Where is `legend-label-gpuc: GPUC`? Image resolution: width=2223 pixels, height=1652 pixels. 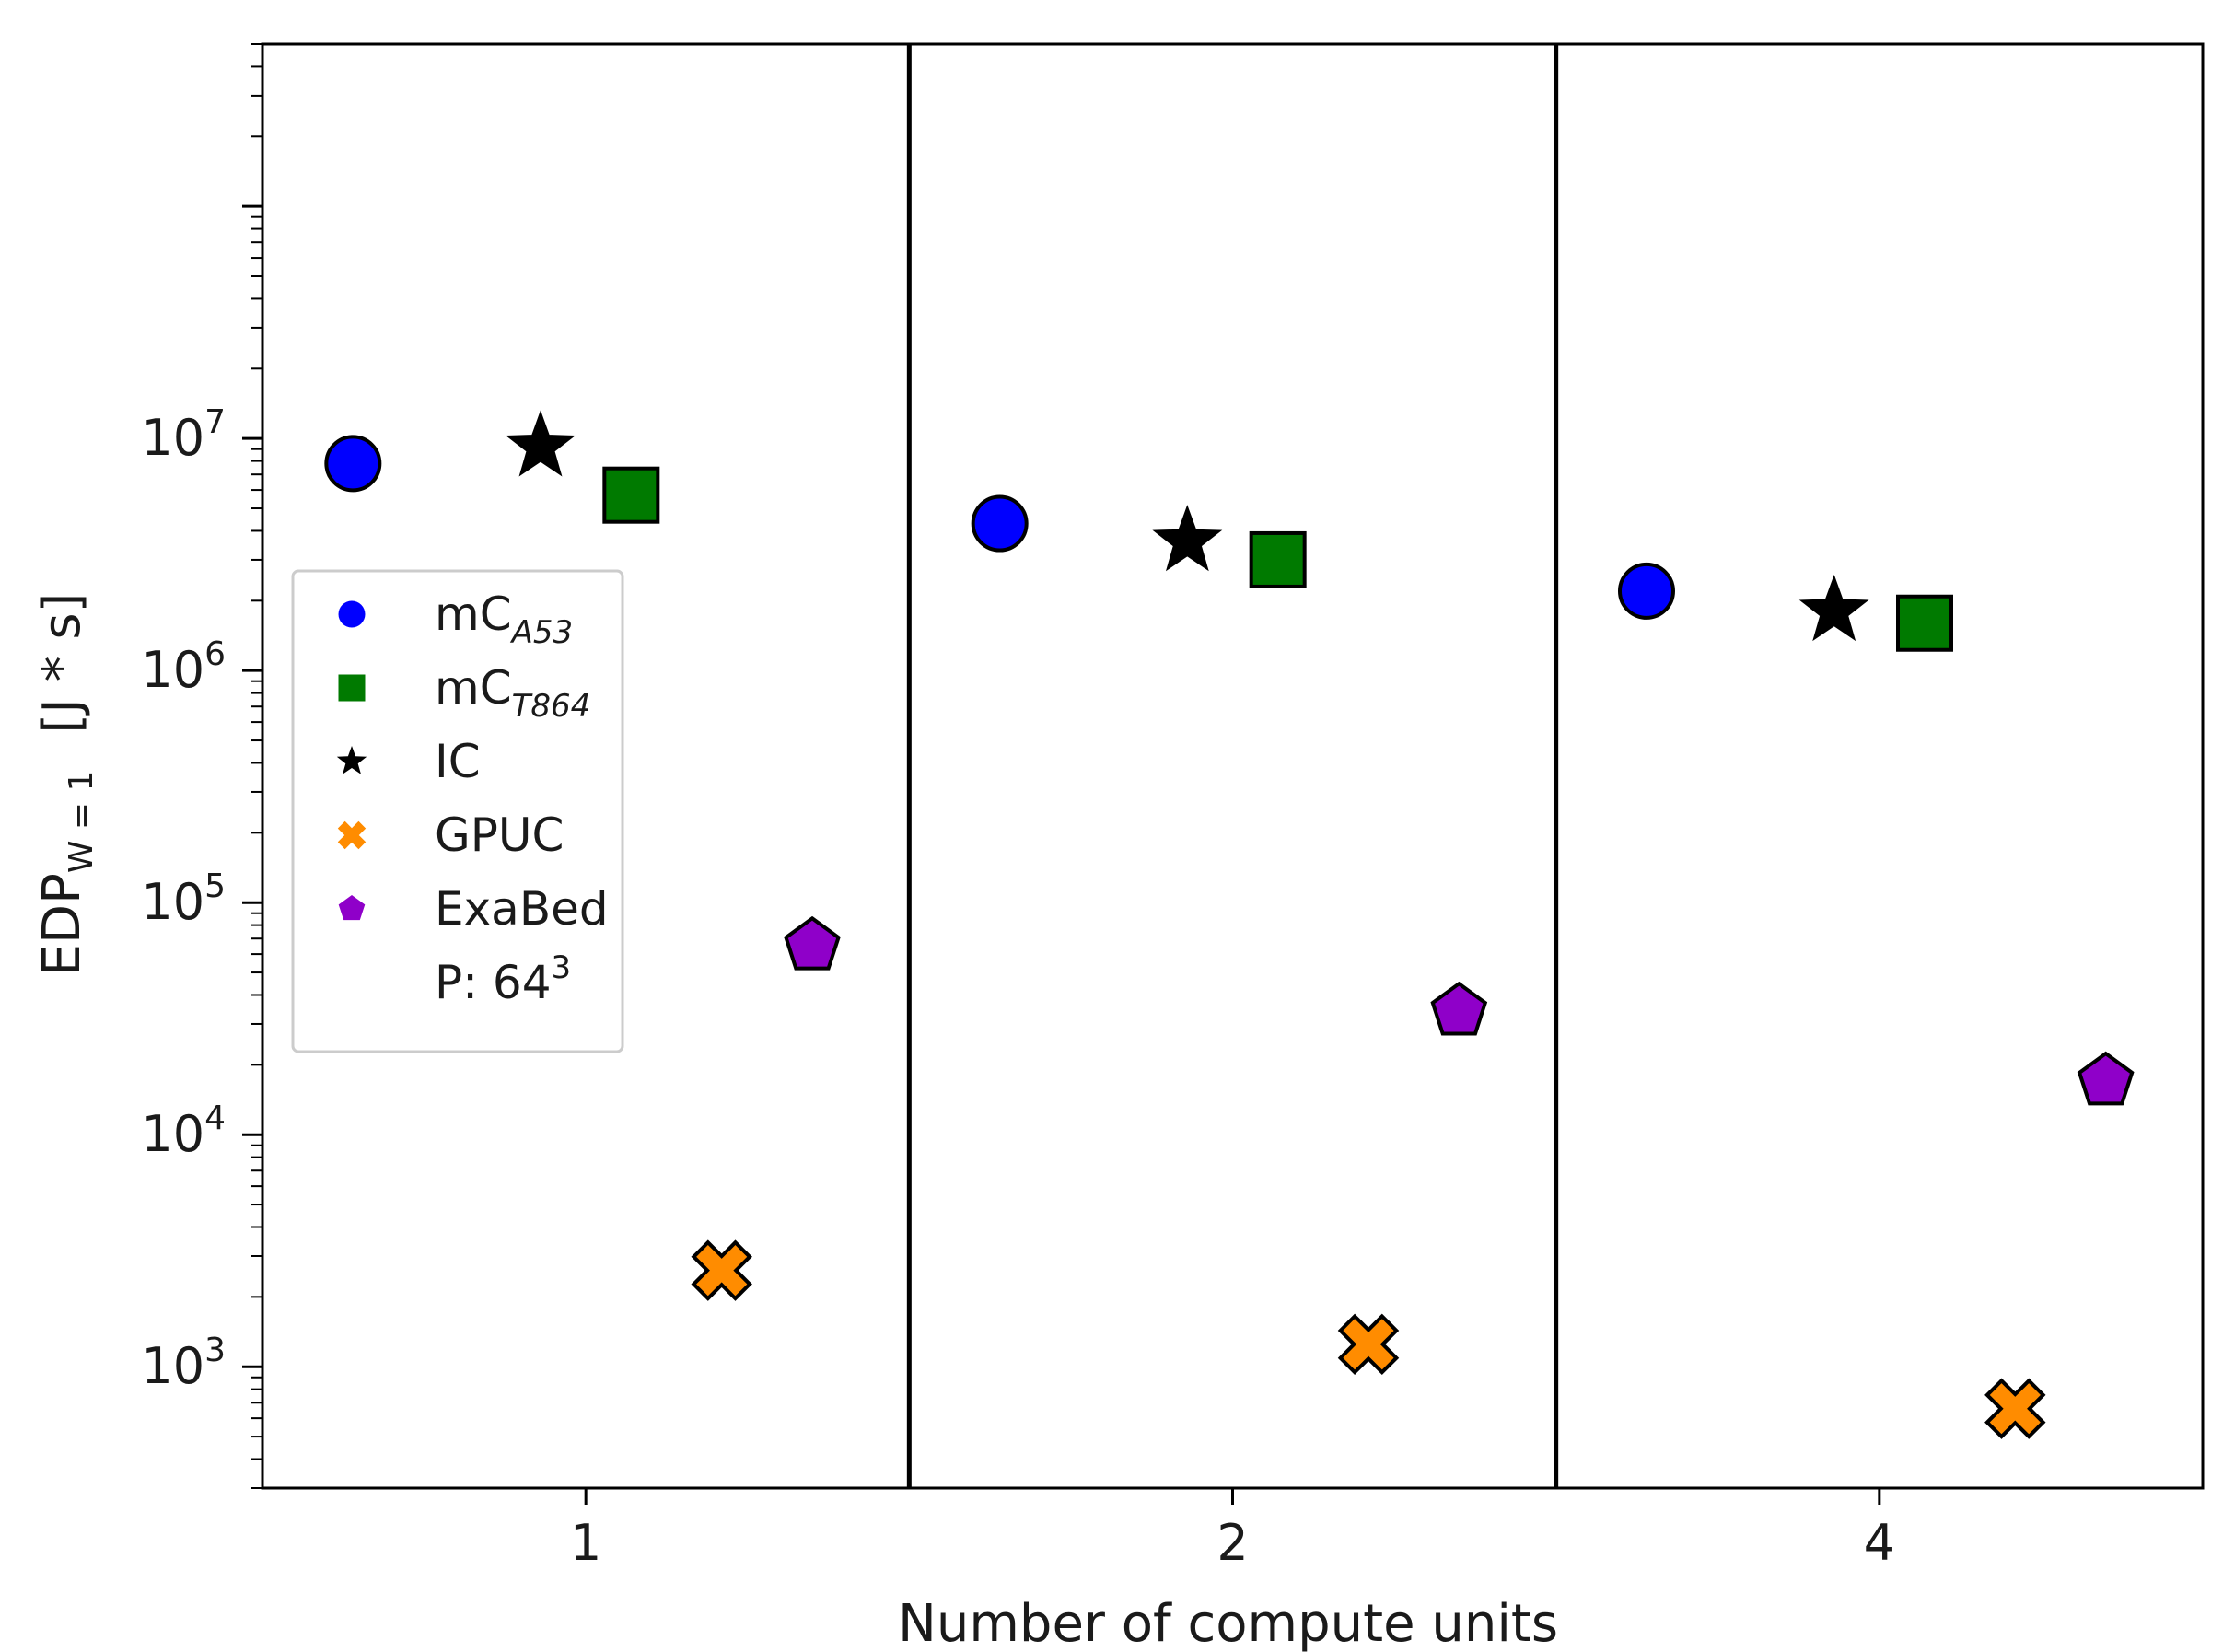 legend-label-gpuc: GPUC is located at coordinates (500, 835).